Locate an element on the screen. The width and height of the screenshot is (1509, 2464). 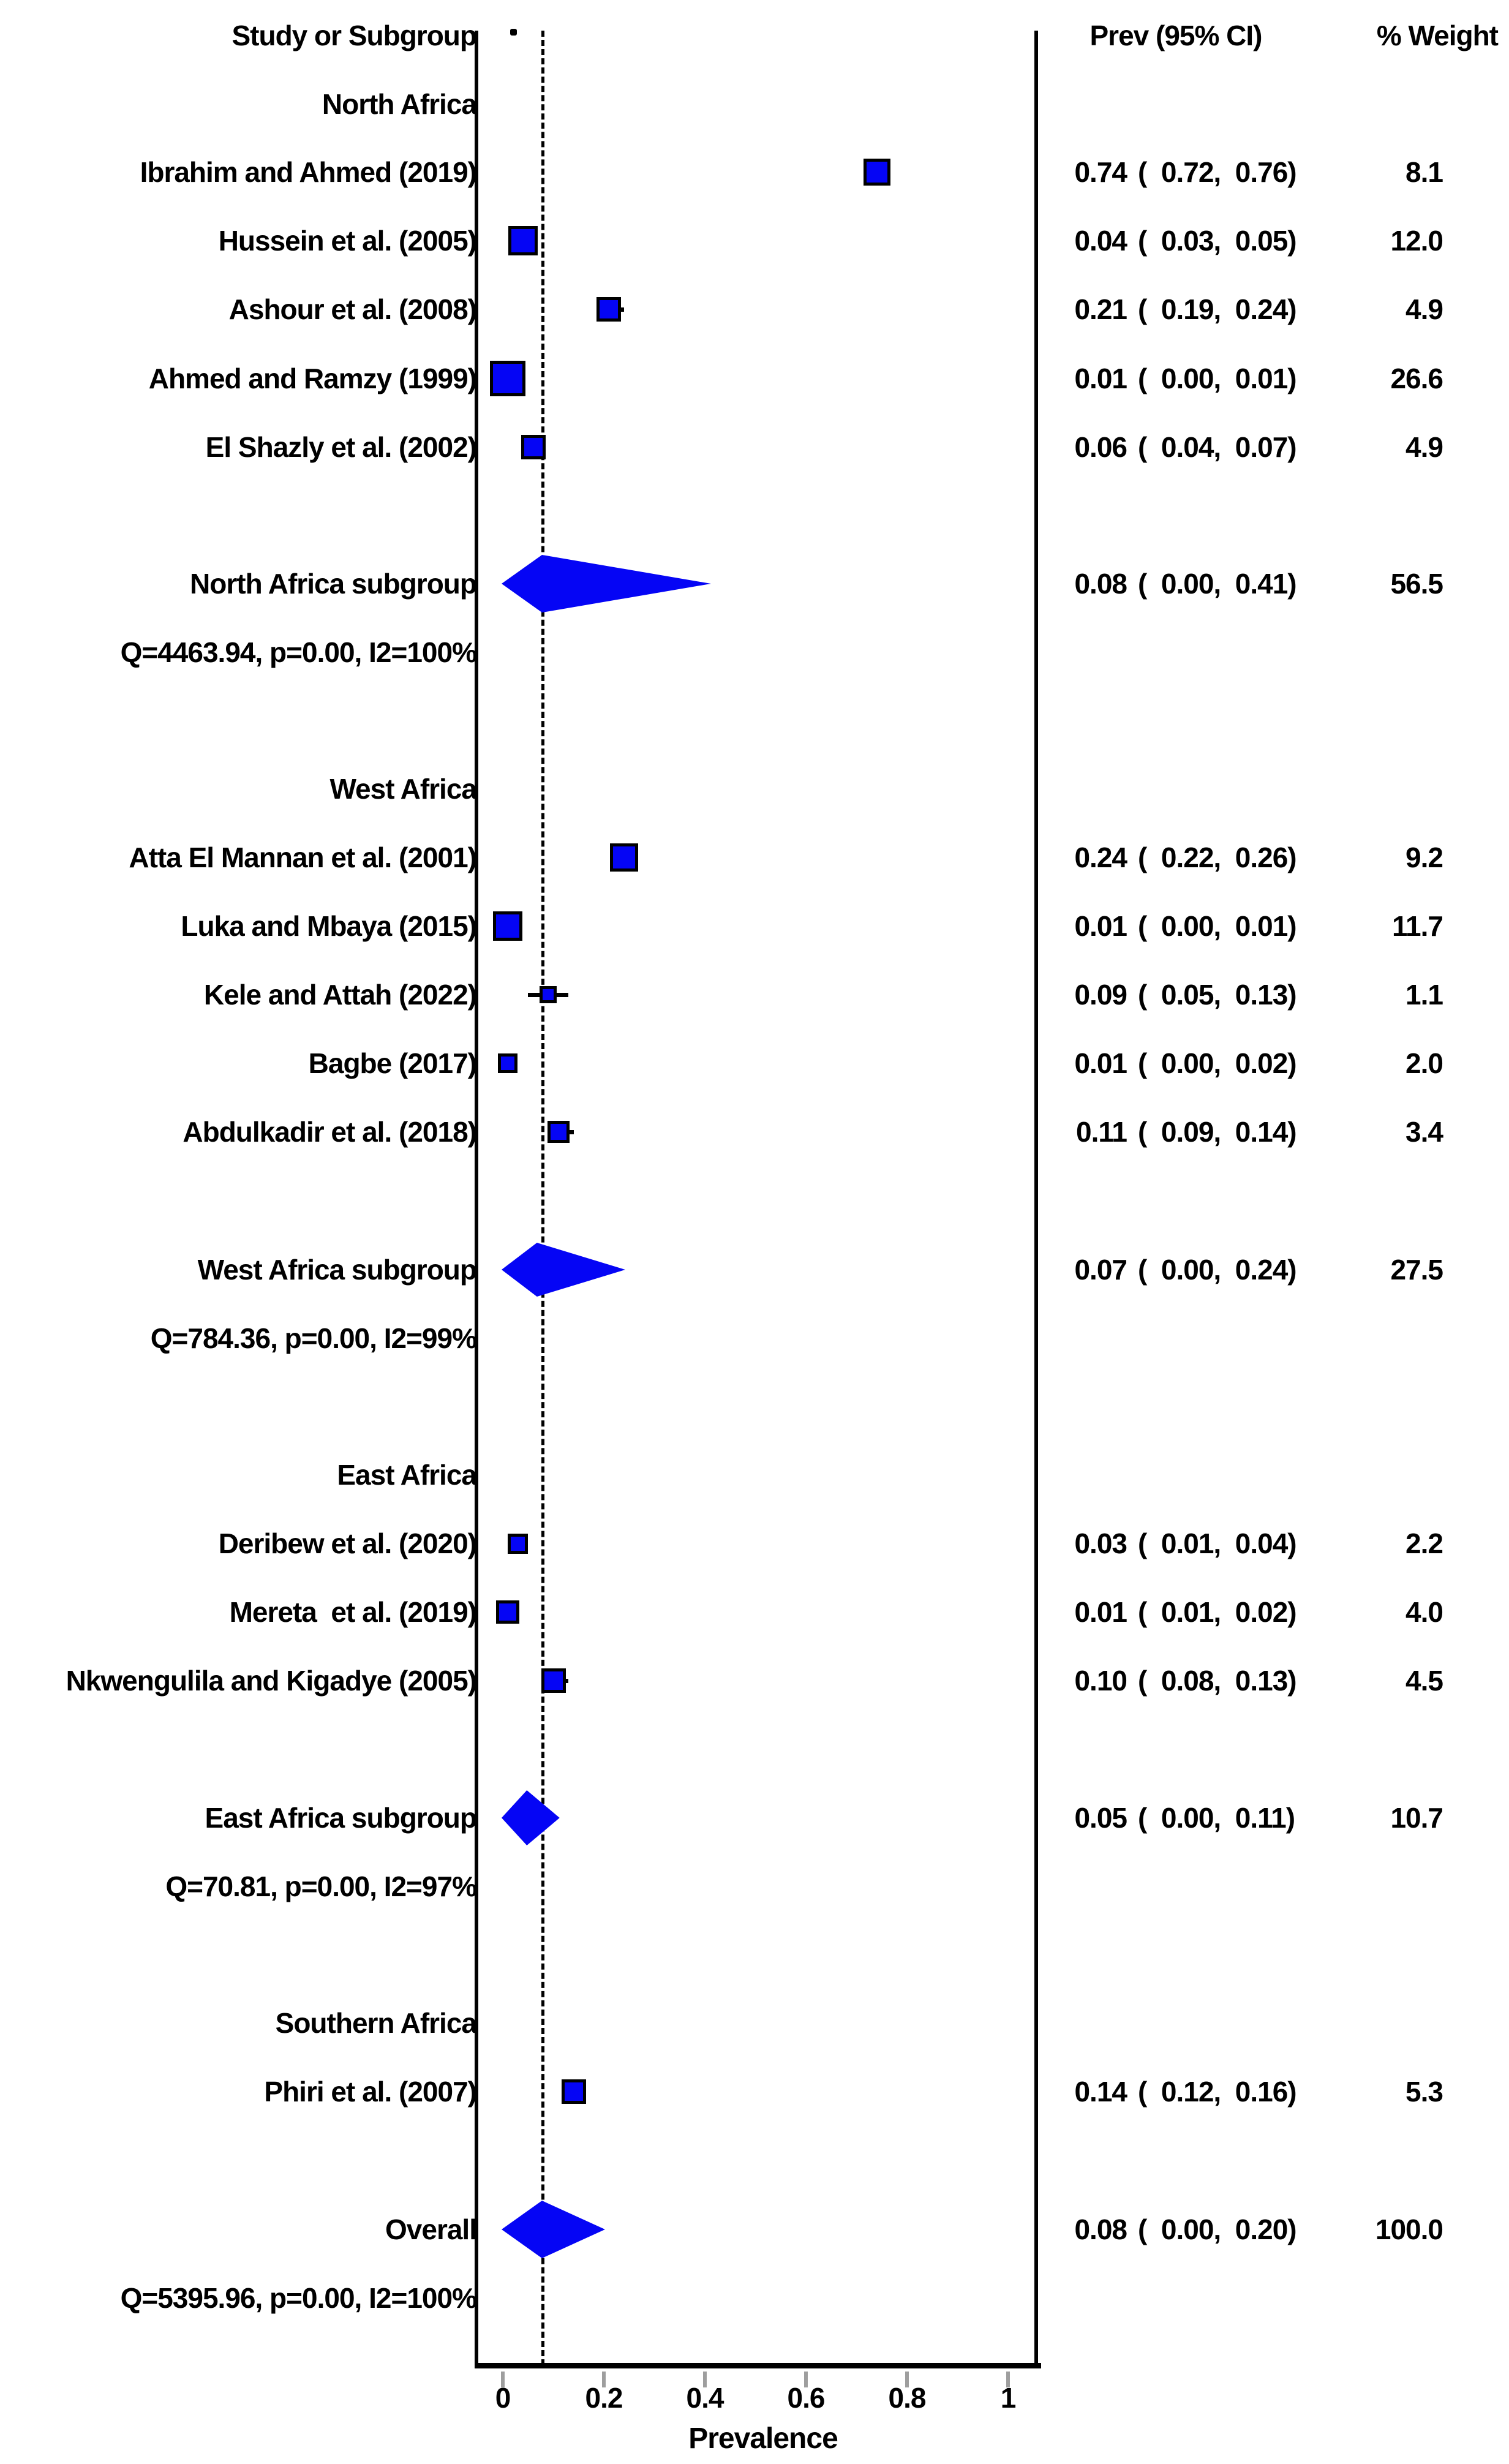
prev-value: 0.21 is located at coordinates (1101, 309).